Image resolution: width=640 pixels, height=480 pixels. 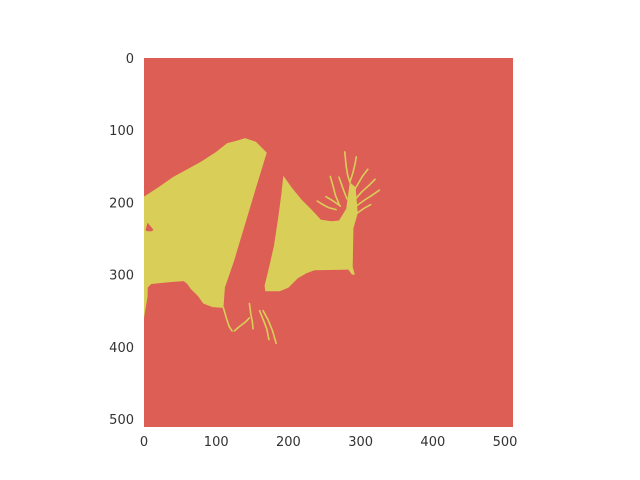 I want to click on y-tick-label: 0, so click(x=130, y=59).